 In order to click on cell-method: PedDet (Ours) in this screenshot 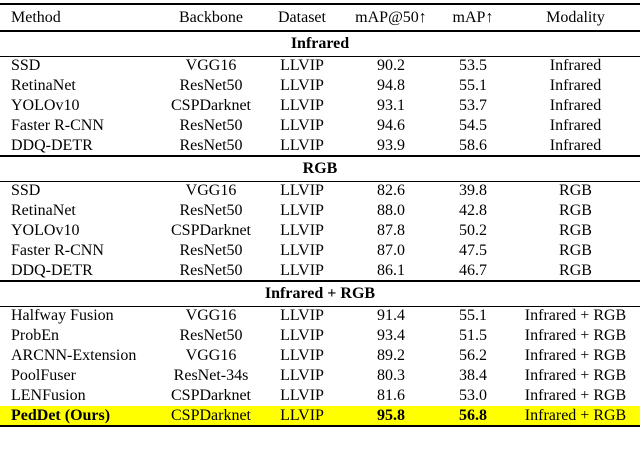, I will do `click(61, 415)`.